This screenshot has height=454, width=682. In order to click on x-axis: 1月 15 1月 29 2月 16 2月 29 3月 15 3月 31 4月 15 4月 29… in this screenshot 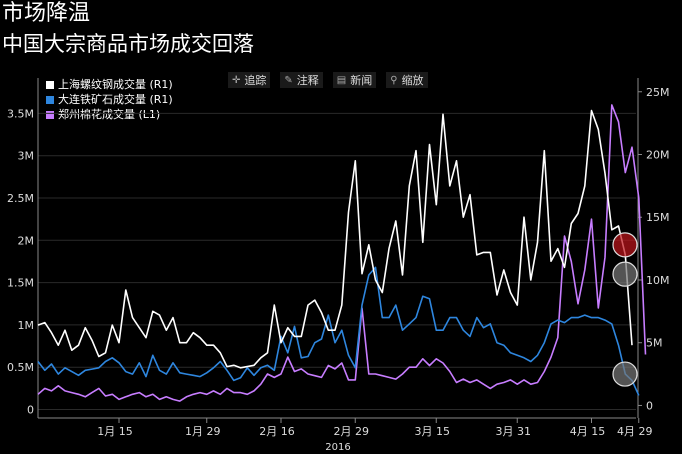, I will do `click(345, 435)`.